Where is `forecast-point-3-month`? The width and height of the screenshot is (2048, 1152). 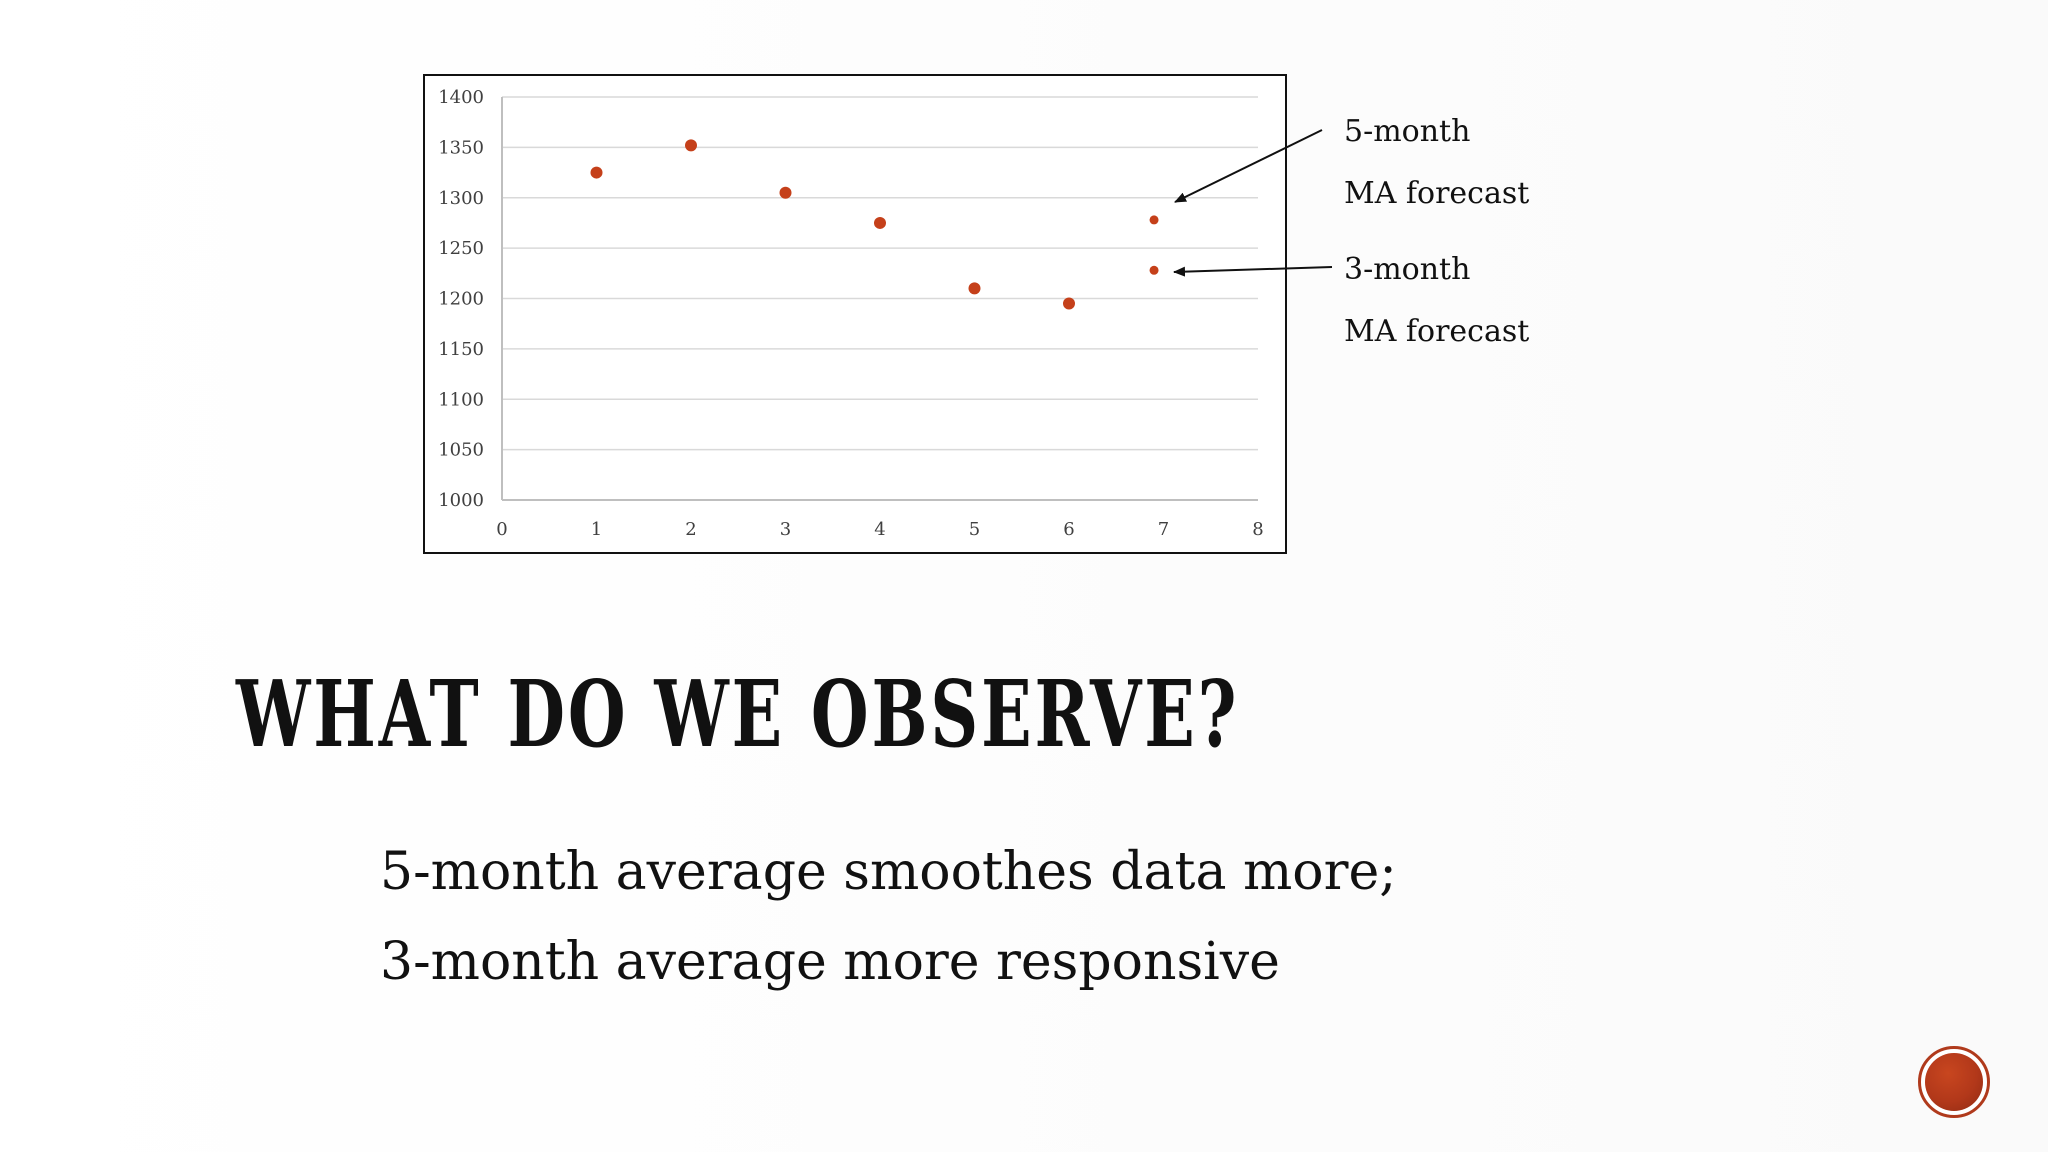 forecast-point-3-month is located at coordinates (1154, 270).